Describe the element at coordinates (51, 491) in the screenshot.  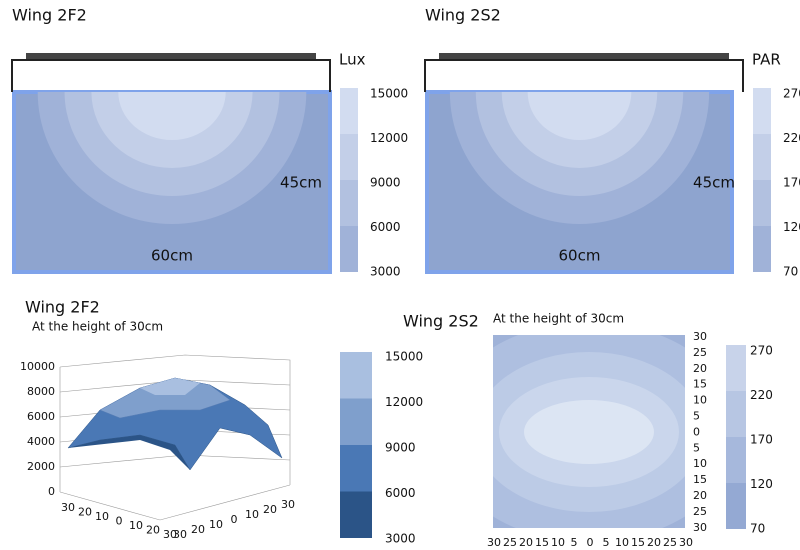
I see `z-tick-label: 0` at that location.